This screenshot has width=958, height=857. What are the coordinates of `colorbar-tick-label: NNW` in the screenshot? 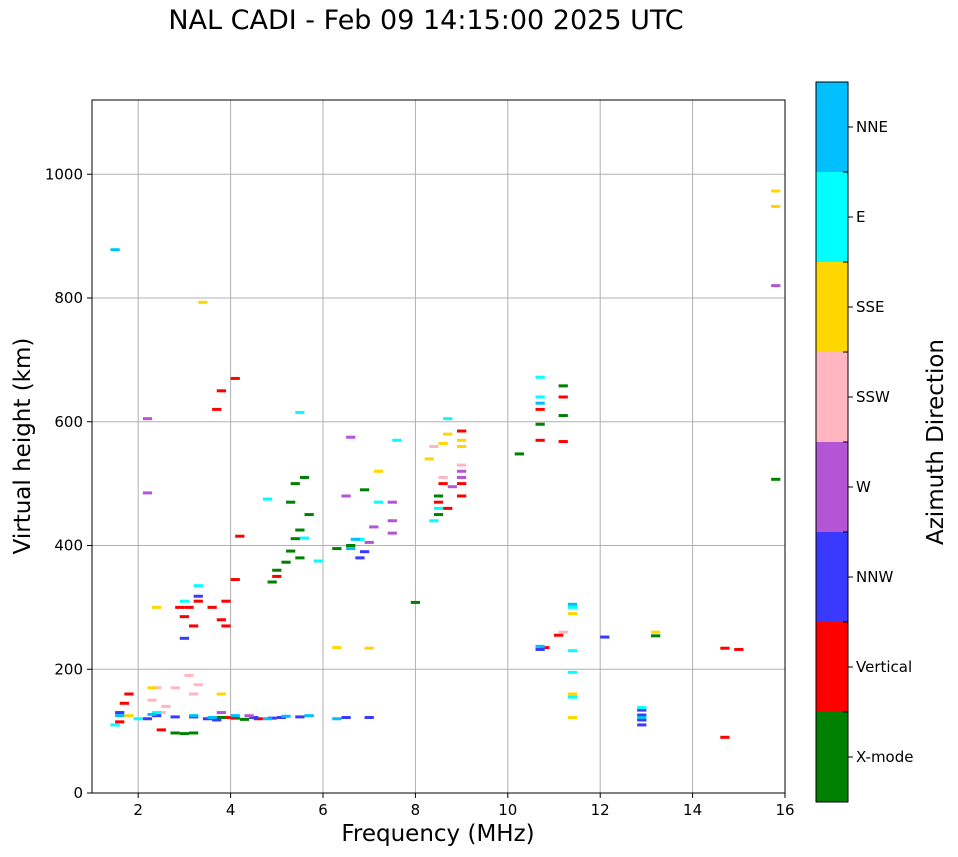 It's located at (874, 577).